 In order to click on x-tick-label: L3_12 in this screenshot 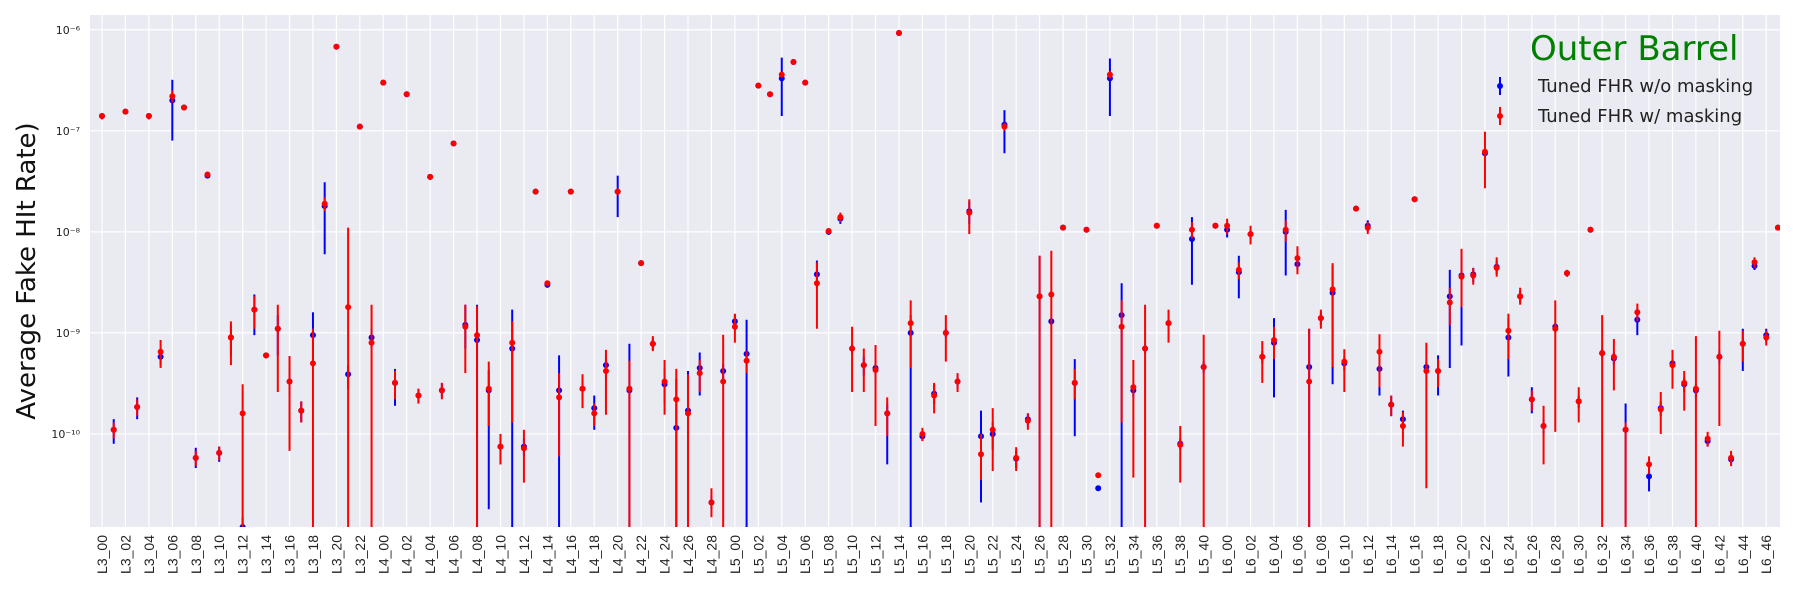, I will do `click(243, 554)`.